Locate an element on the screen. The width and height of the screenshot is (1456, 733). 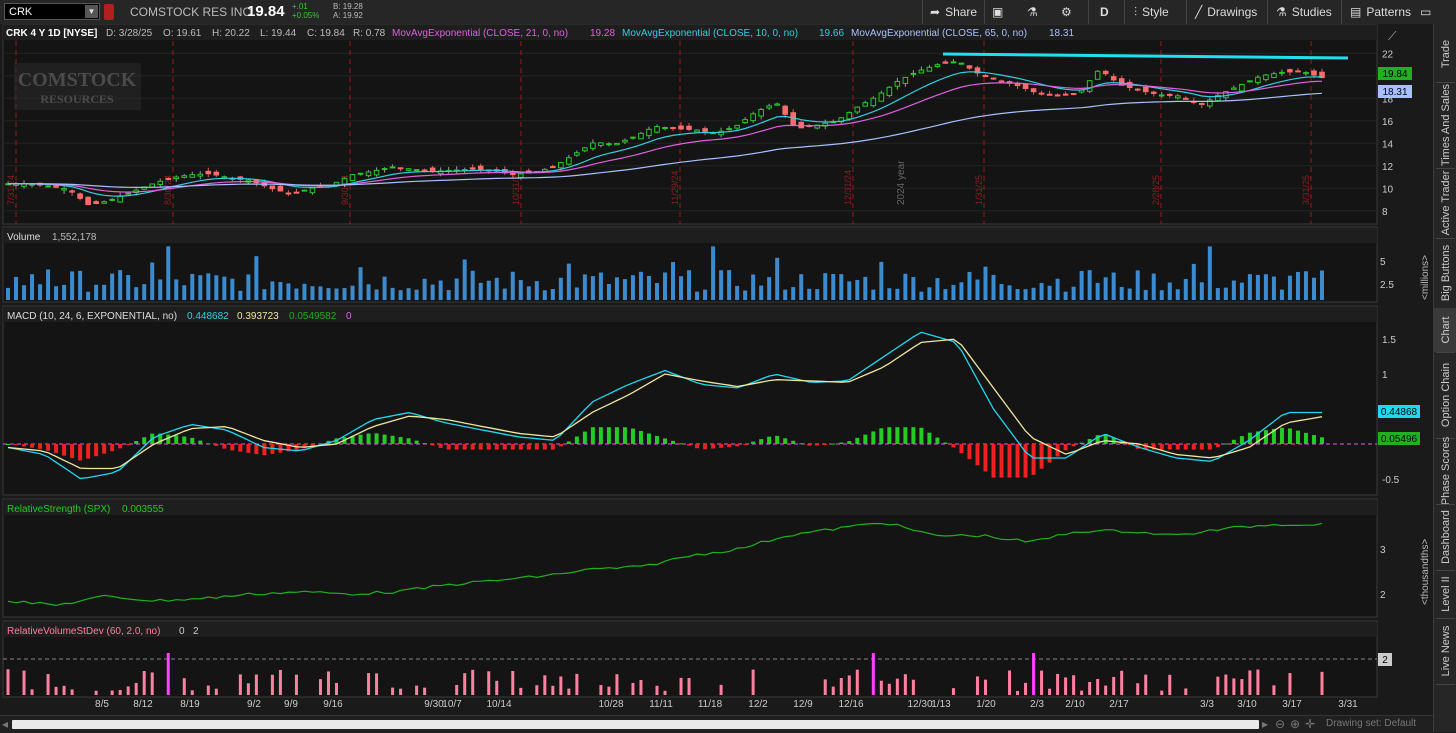
resistance-trendline is located at coordinates (1145, 56).